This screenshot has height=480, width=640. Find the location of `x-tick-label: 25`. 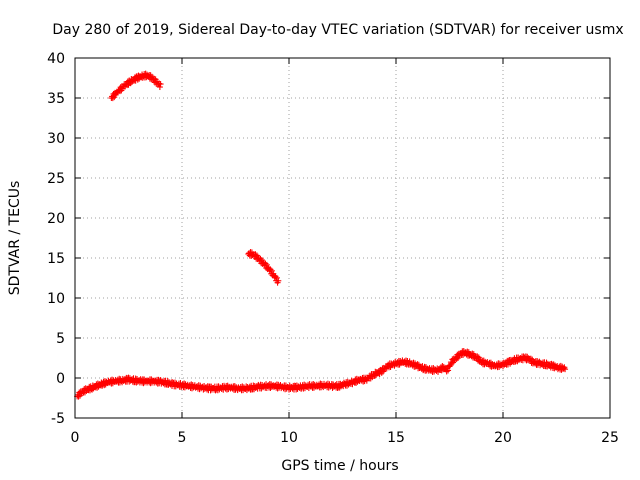

x-tick-label: 25 is located at coordinates (610, 438).